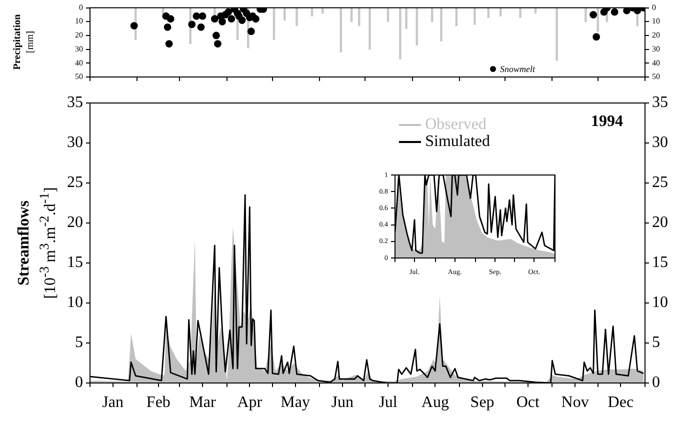  What do you see at coordinates (388, 402) in the screenshot?
I see `x-tick-label: Jul` at bounding box center [388, 402].